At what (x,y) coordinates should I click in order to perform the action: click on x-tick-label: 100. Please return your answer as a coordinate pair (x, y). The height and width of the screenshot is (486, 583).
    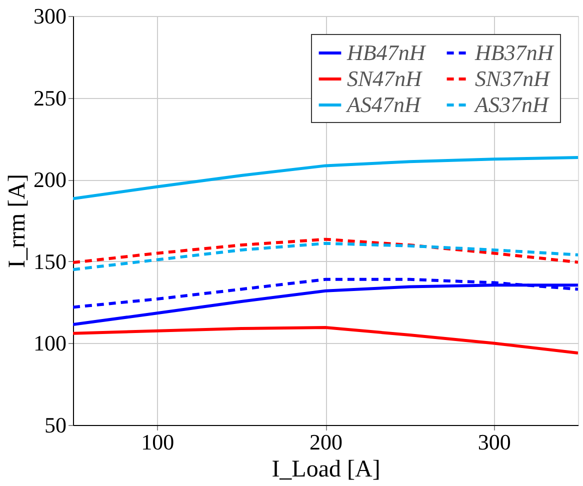
    Looking at the image, I should click on (157, 442).